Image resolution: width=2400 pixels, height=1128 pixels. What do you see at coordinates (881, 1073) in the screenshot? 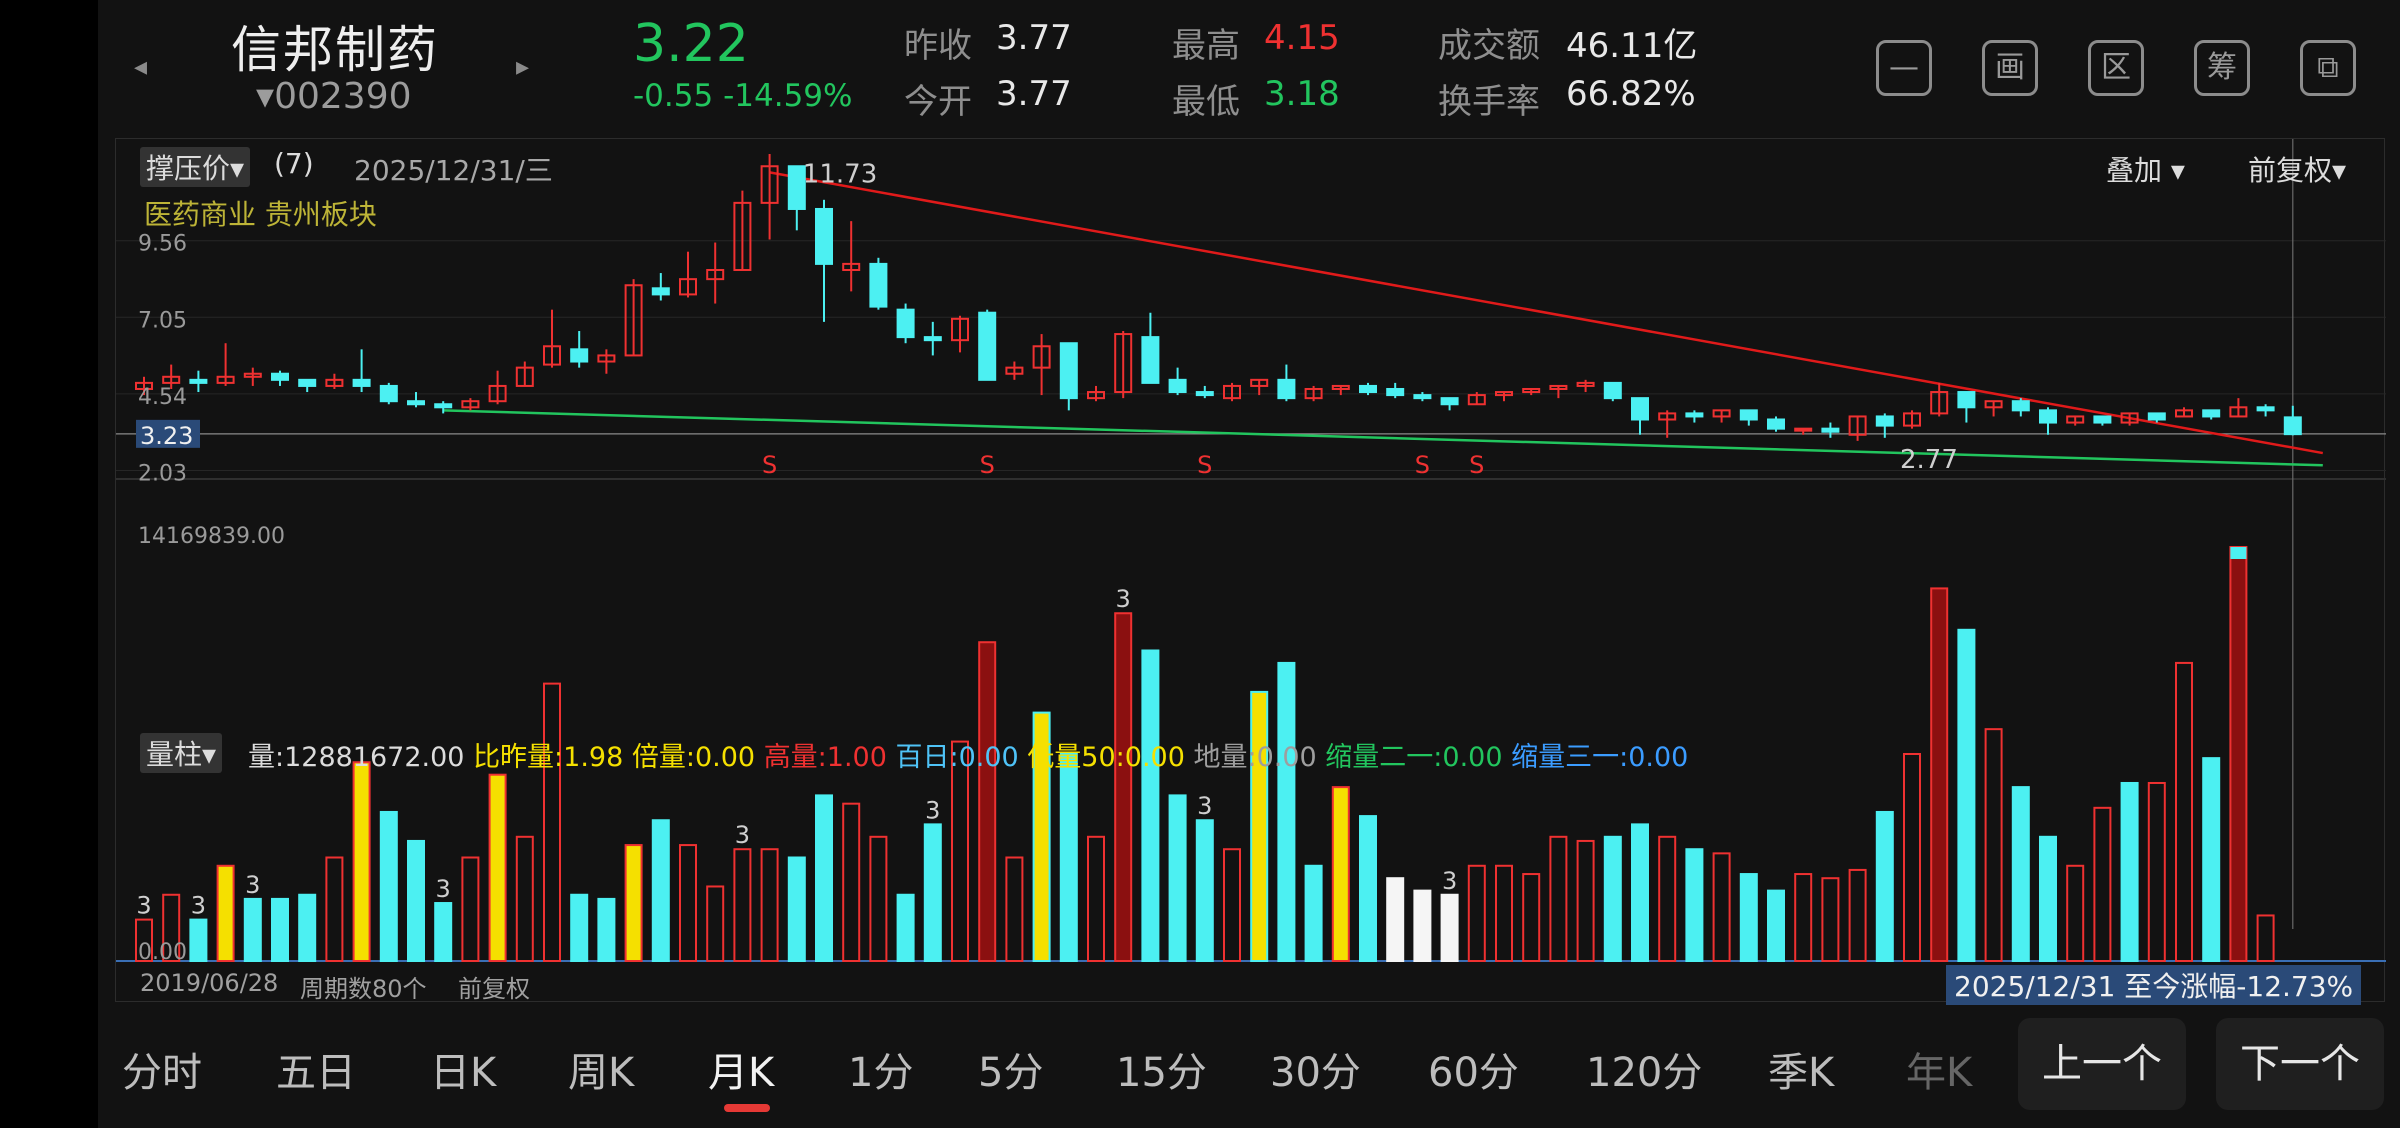
I see `tab-1min: 1分` at bounding box center [881, 1073].